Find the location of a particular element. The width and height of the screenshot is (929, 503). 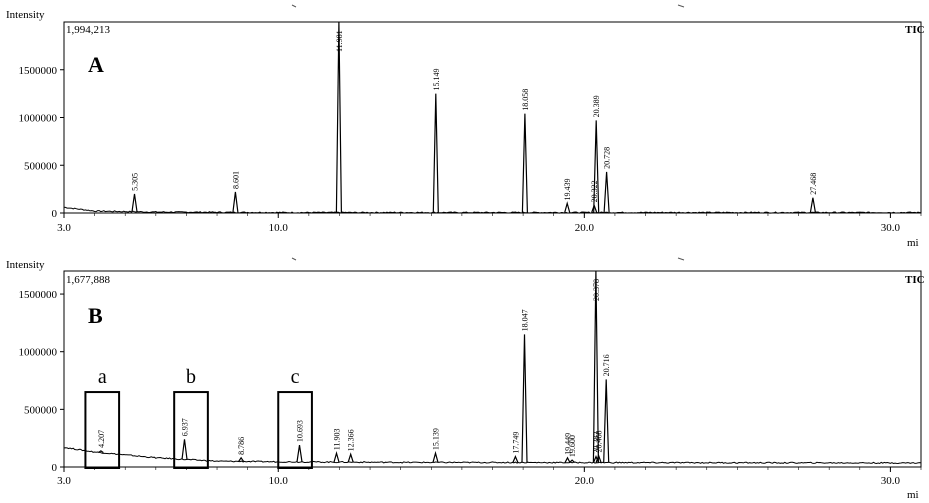

peak-label: 20.468 is located at coordinates (599, 441).